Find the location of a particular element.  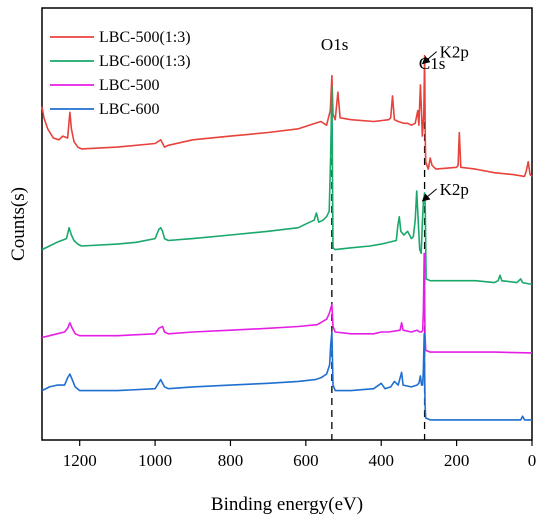

legend-label-1: LBC-500(1:3) is located at coordinates (145, 37).